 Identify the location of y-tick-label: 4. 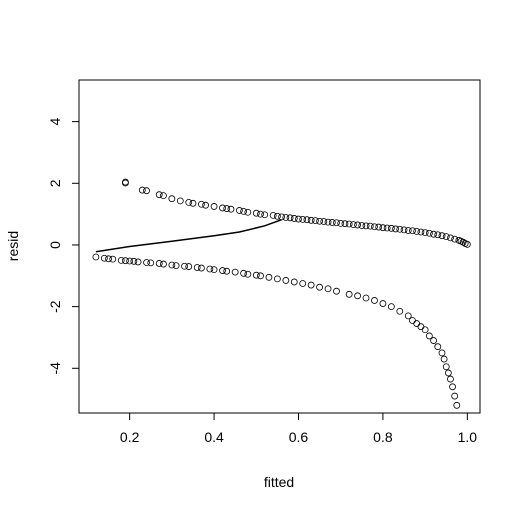
(55, 122).